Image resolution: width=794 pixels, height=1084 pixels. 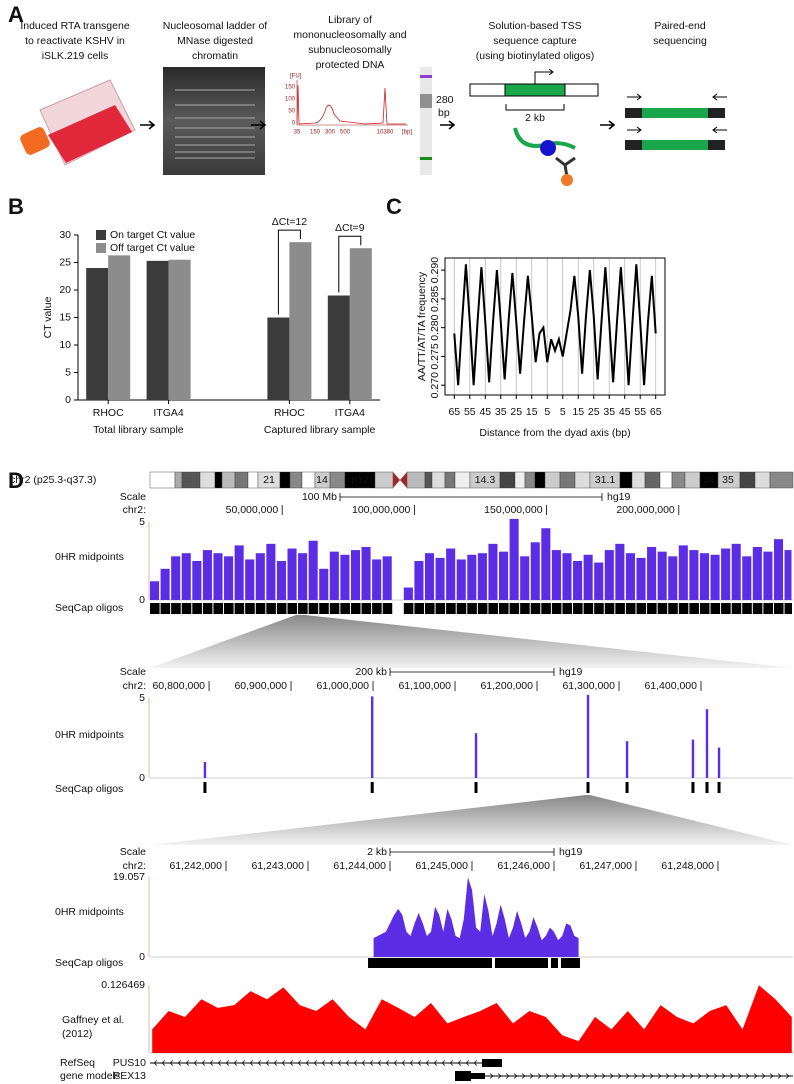 I want to click on panel-label: C, so click(x=394, y=206).